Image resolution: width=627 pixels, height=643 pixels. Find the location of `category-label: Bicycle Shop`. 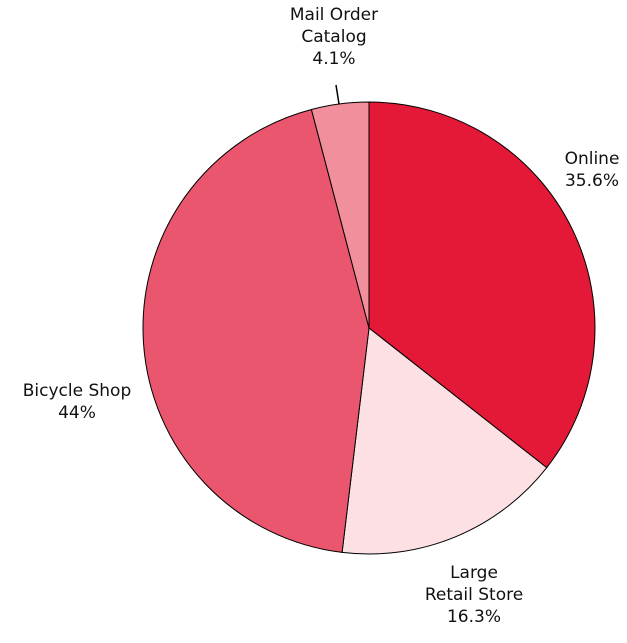

category-label: Bicycle Shop is located at coordinates (77, 391).